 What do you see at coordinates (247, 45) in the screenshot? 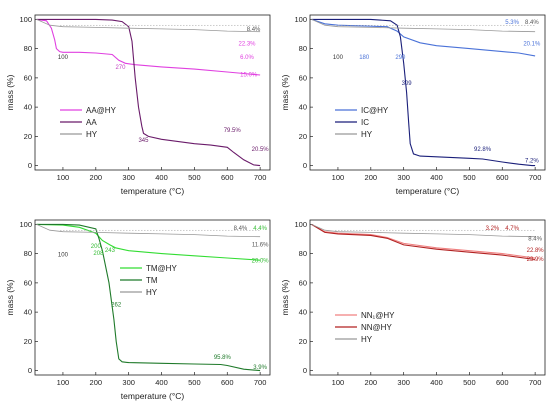
I see `annotation-label: 22.3%` at bounding box center [247, 45].